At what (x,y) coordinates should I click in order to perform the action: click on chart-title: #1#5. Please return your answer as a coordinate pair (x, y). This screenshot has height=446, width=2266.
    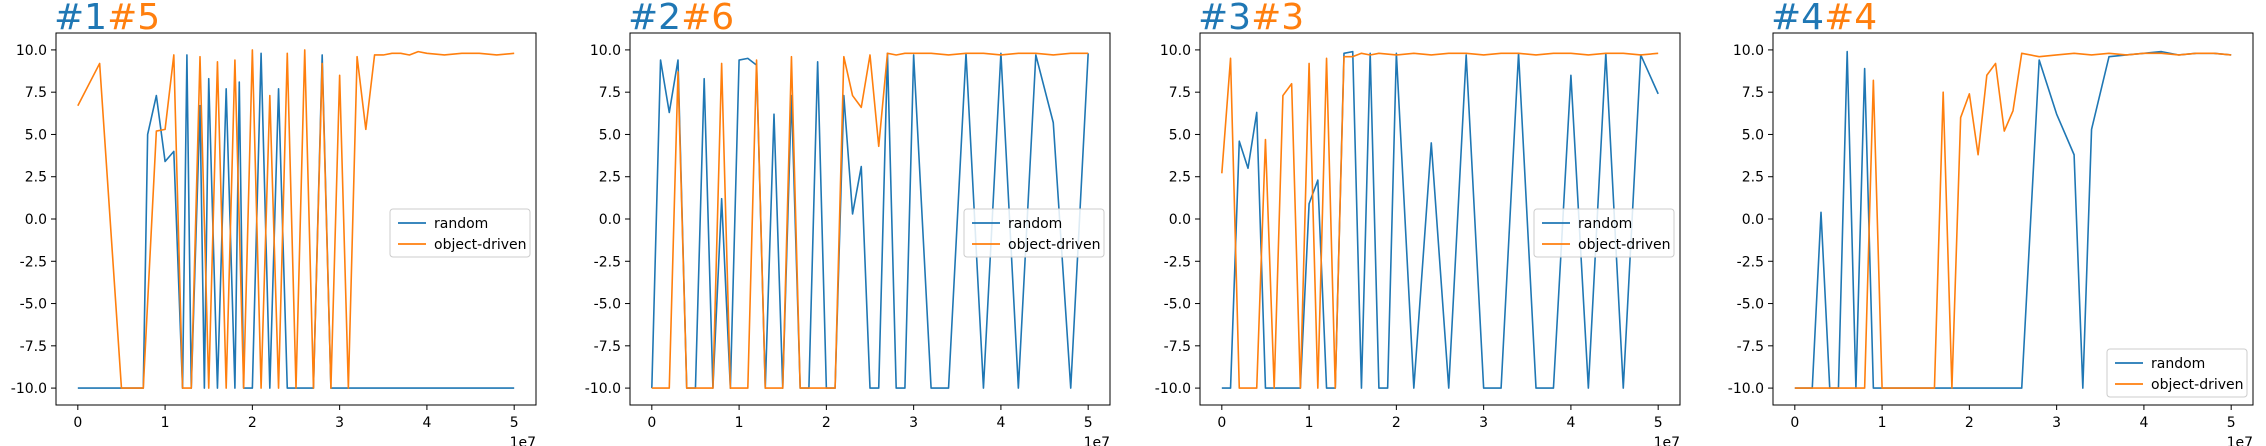
    Looking at the image, I should click on (107, 19).